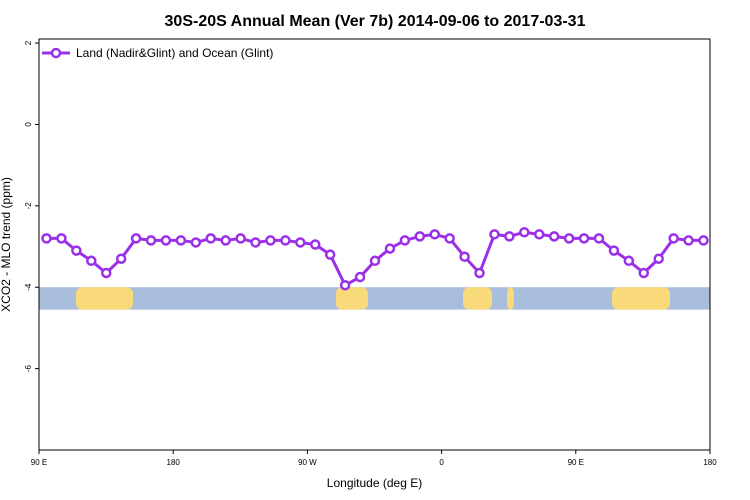 Image resolution: width=750 pixels, height=500 pixels. I want to click on series-layer, so click(375, 259).